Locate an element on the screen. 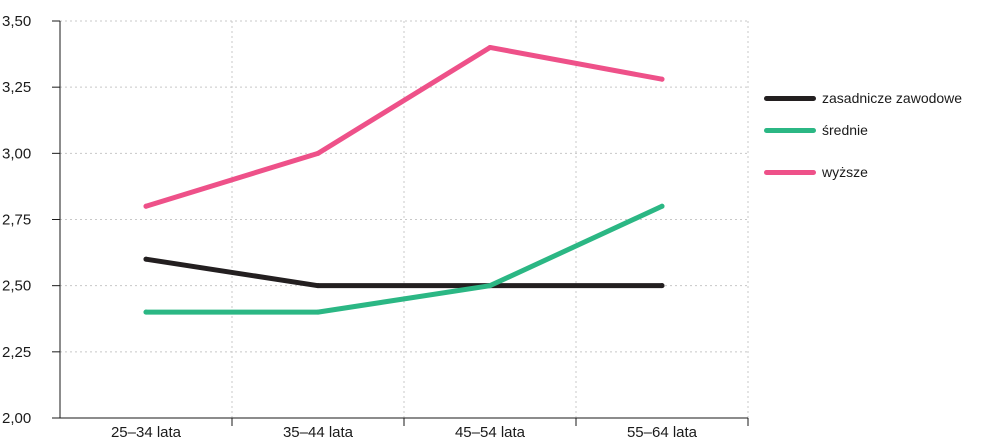 This screenshot has width=991, height=439. legend-item-srednie: średnie is located at coordinates (816, 130).